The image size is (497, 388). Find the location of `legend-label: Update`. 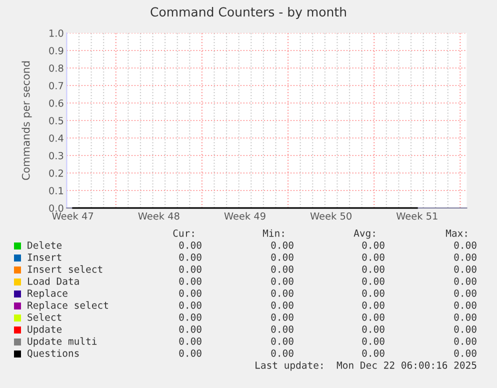

legend-label: Update is located at coordinates (45, 330).